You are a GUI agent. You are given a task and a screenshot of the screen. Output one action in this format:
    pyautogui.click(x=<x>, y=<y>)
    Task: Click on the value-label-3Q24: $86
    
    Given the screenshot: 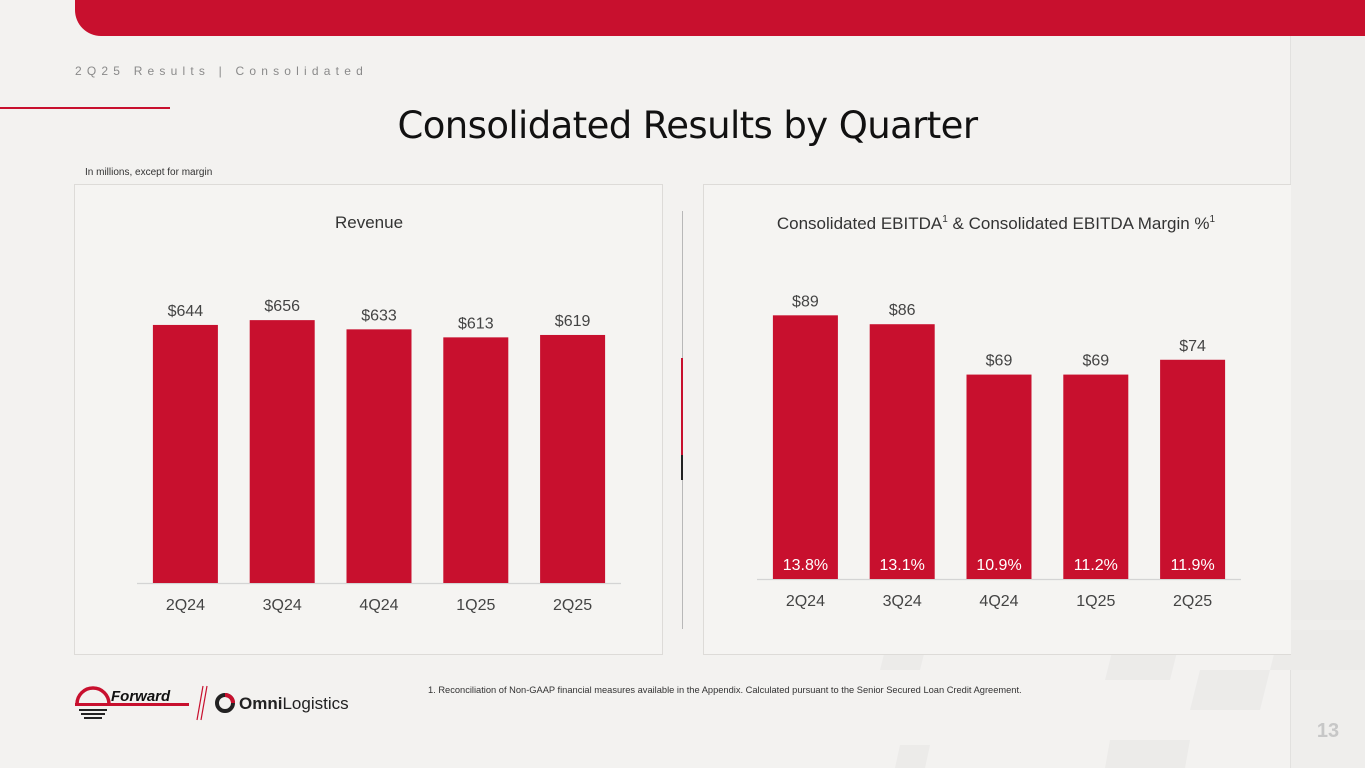 What is the action you would take?
    pyautogui.click(x=902, y=310)
    